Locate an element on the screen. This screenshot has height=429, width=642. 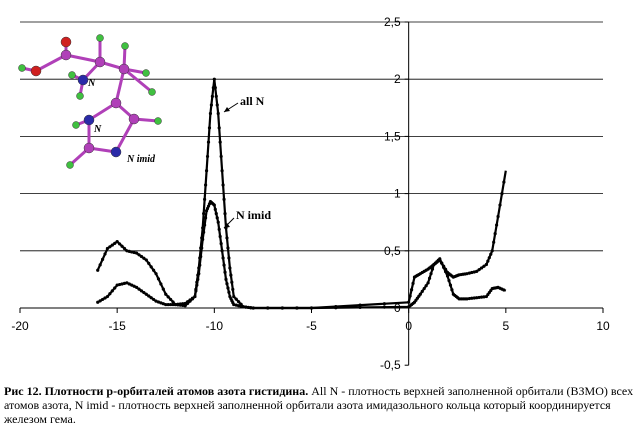
x-tick-label: 10 is located at coordinates (603, 326).